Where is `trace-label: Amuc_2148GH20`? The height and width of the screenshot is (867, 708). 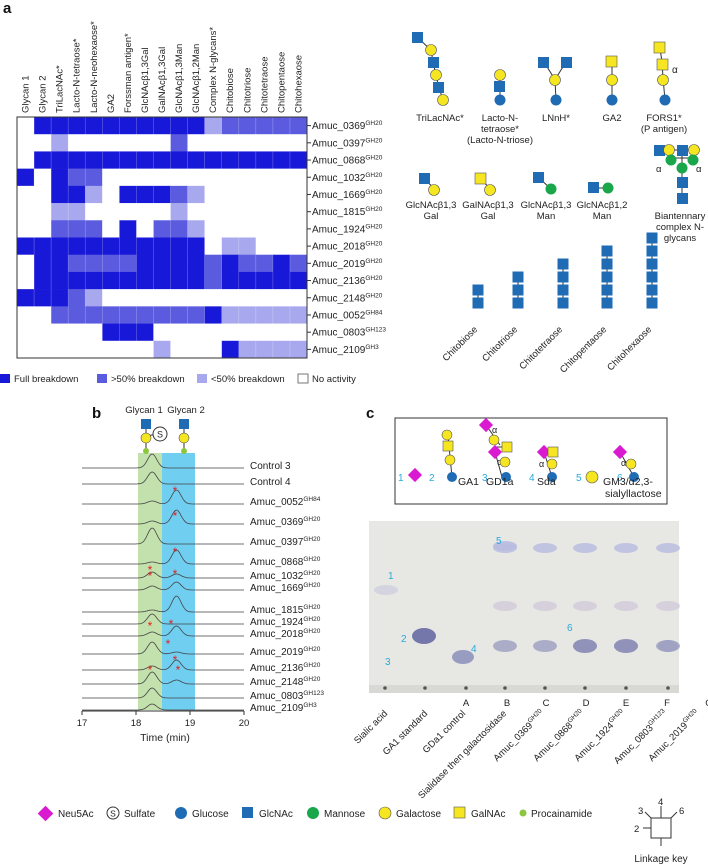
trace-label: Amuc_2148GH20 is located at coordinates (285, 682).